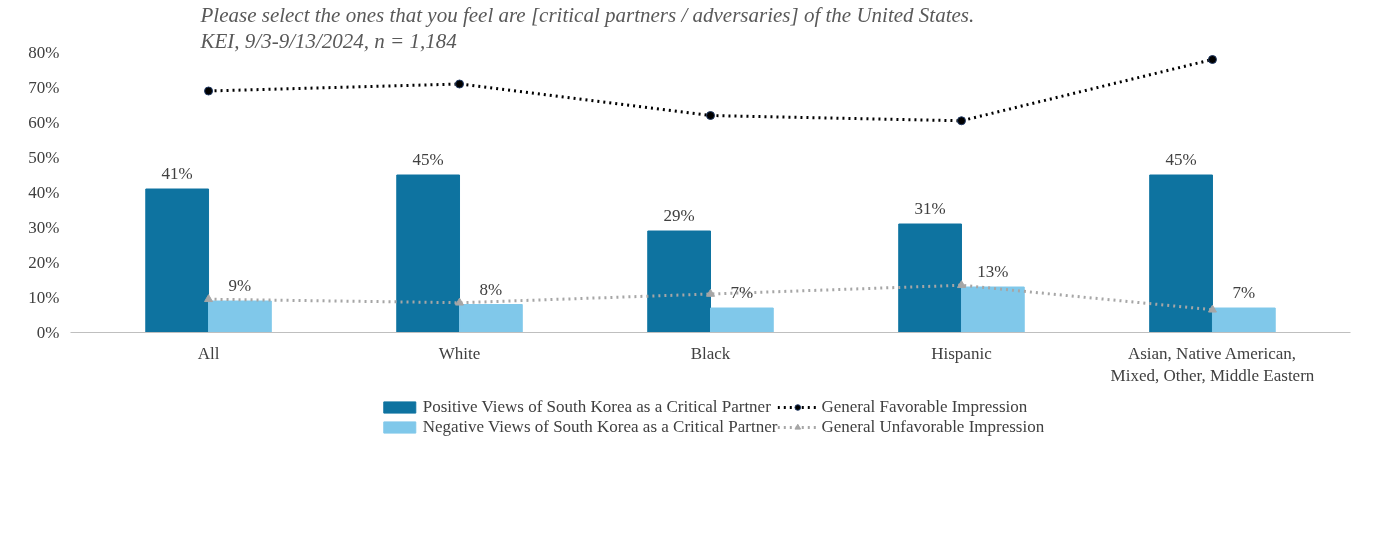 This screenshot has height=556, width=1373. What do you see at coordinates (48, 332) in the screenshot?
I see `y-tick-label: 0%` at bounding box center [48, 332].